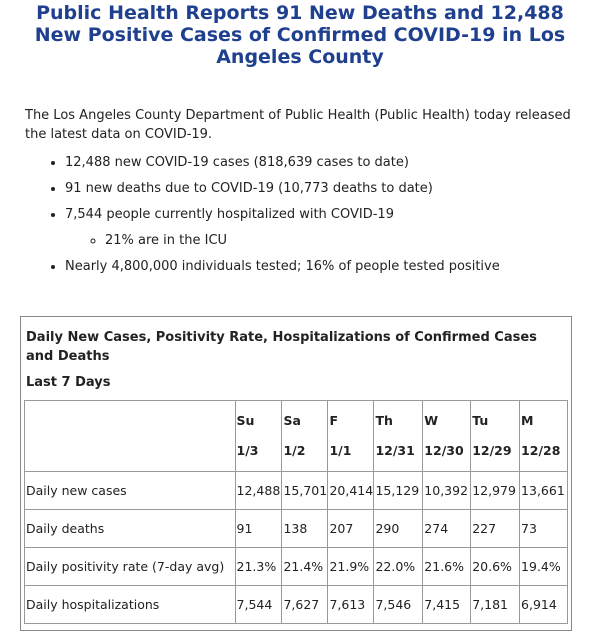 The height and width of the screenshot is (635, 600). I want to click on sub-list: 21% are in the ICU, so click(282, 240).